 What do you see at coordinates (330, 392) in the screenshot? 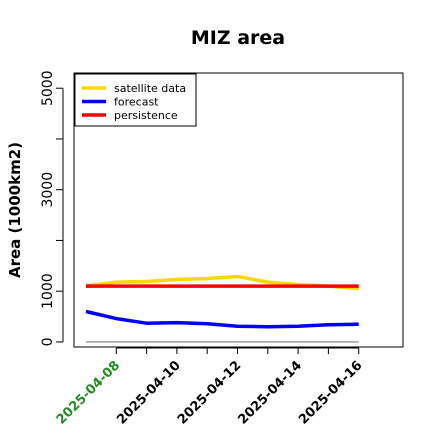
I see `x-tick-label: 2025-04-16` at bounding box center [330, 392].